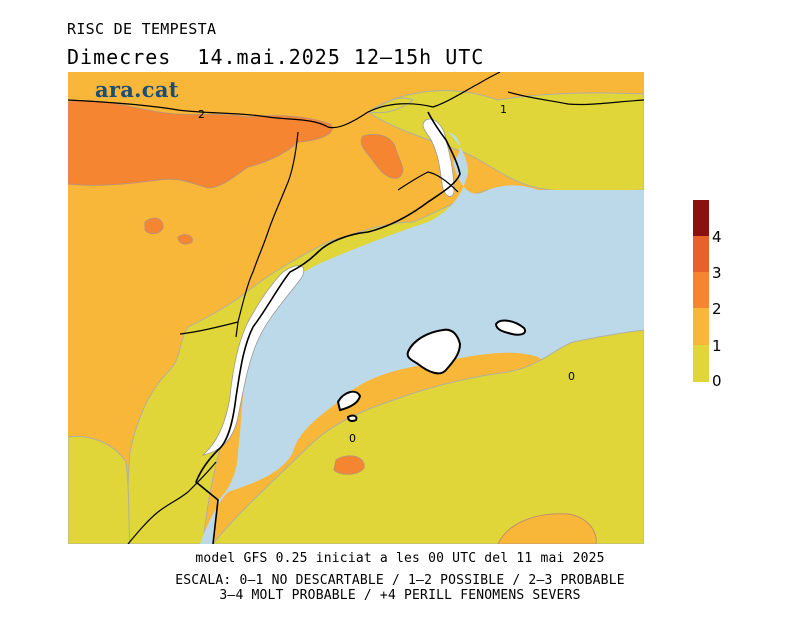 The image size is (800, 617). I want to click on contour-label-0-east: 0, so click(571, 376).